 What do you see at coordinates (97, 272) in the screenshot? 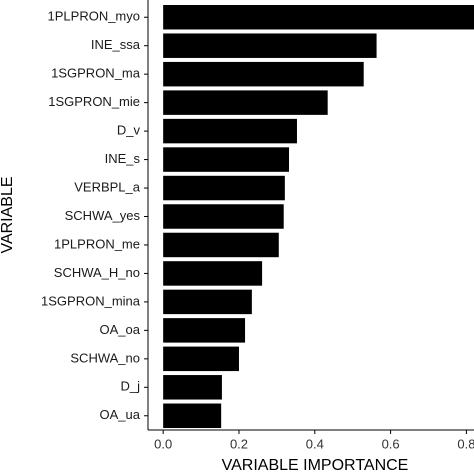
I see `y-tick-label: SCHWA_H_no` at bounding box center [97, 272].